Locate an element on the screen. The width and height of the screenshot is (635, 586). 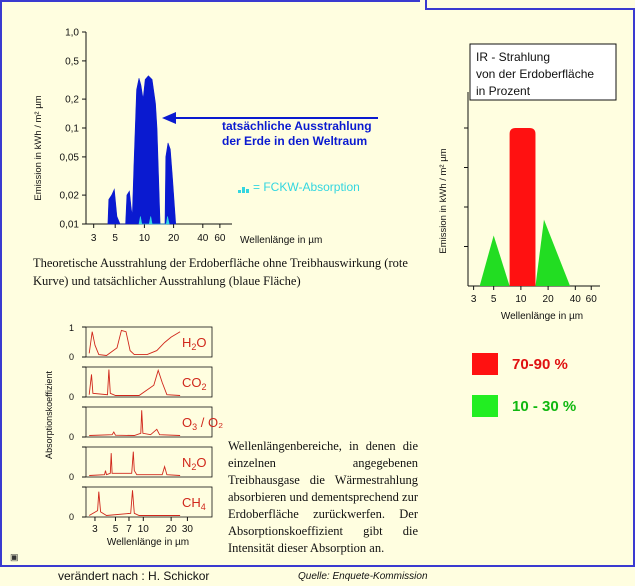
frame-left is located at coordinates (1, 283).